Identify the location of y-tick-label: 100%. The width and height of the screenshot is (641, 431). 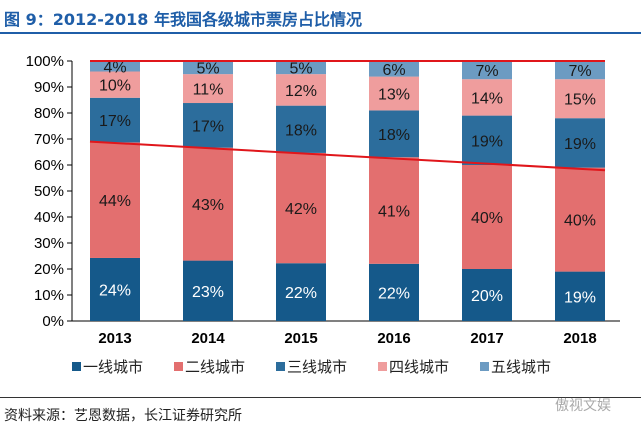
(45, 61).